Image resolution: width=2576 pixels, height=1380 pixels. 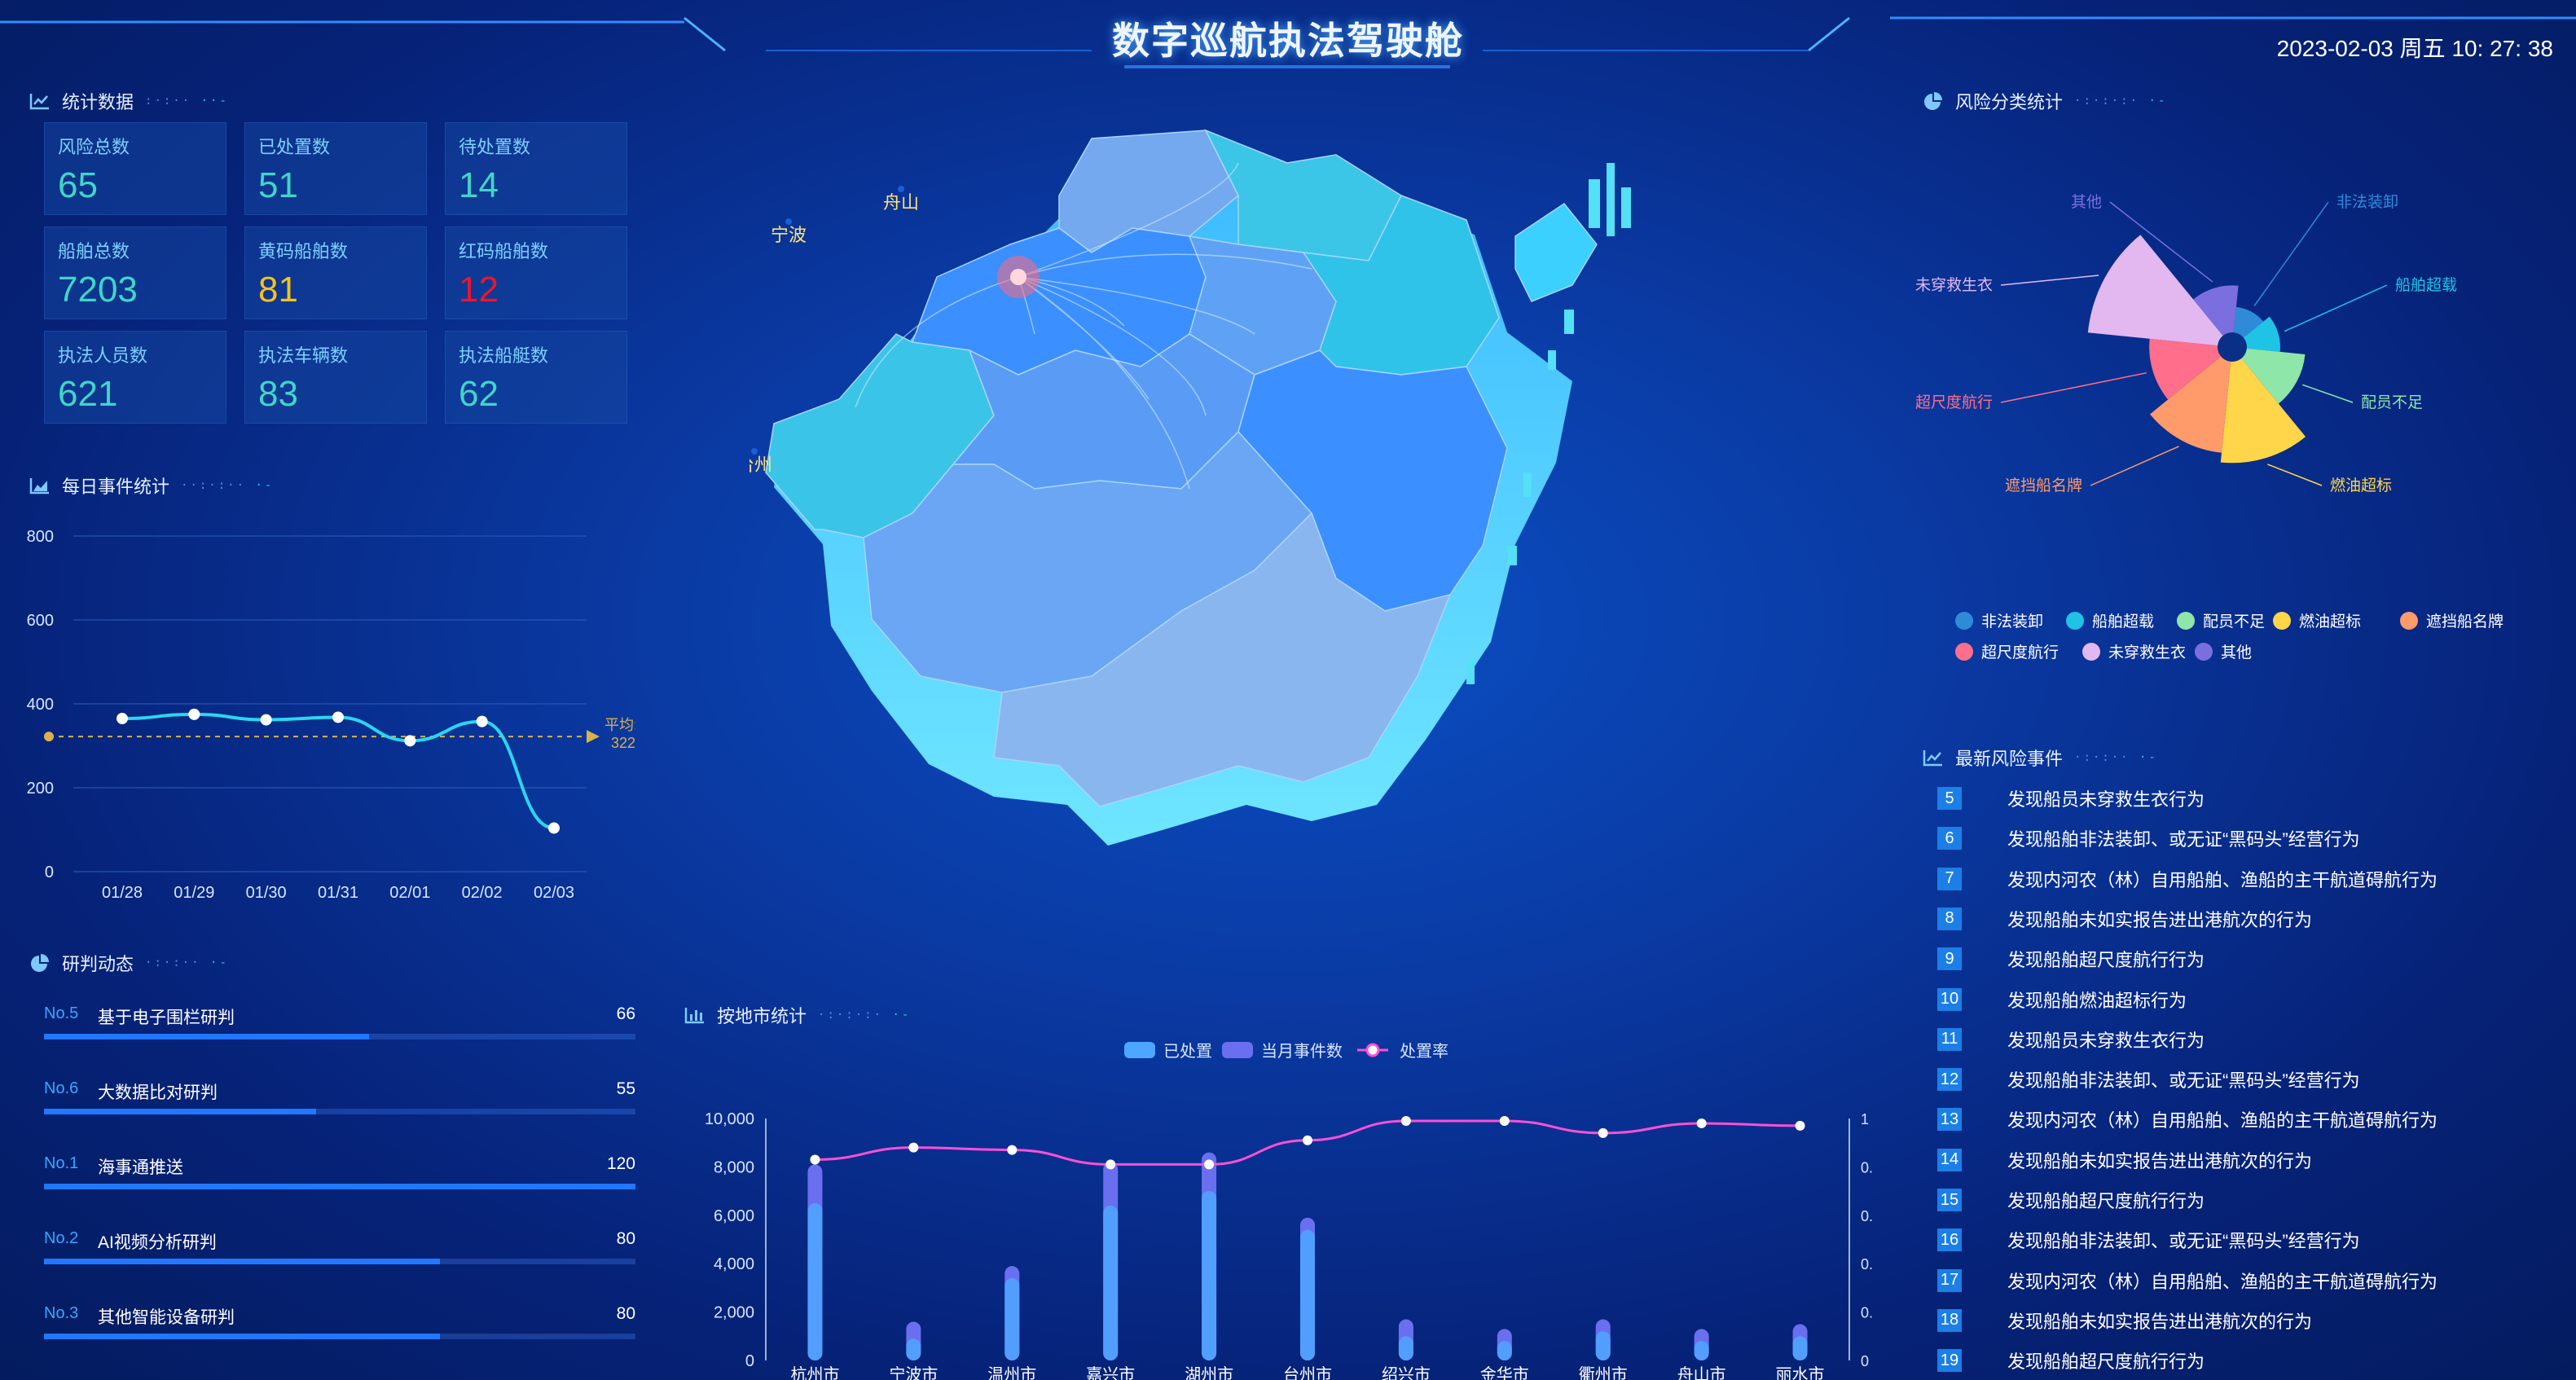 I want to click on event-item: 11 发现船员未穿救生衣行为, so click(x=2071, y=1039).